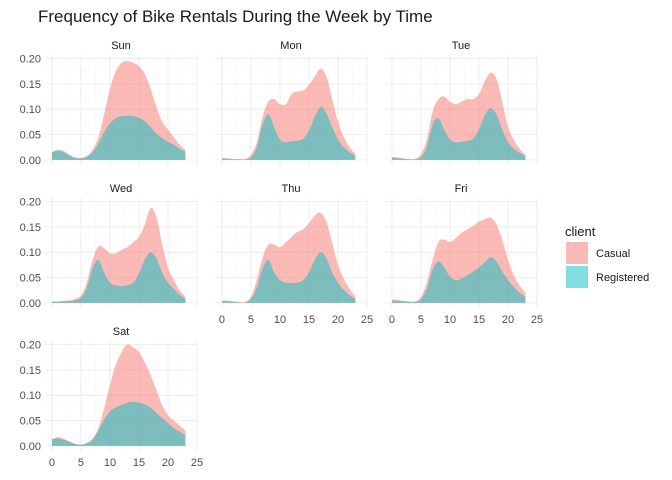  Describe the element at coordinates (461, 102) in the screenshot. I see `panel-tue: Tue` at that location.